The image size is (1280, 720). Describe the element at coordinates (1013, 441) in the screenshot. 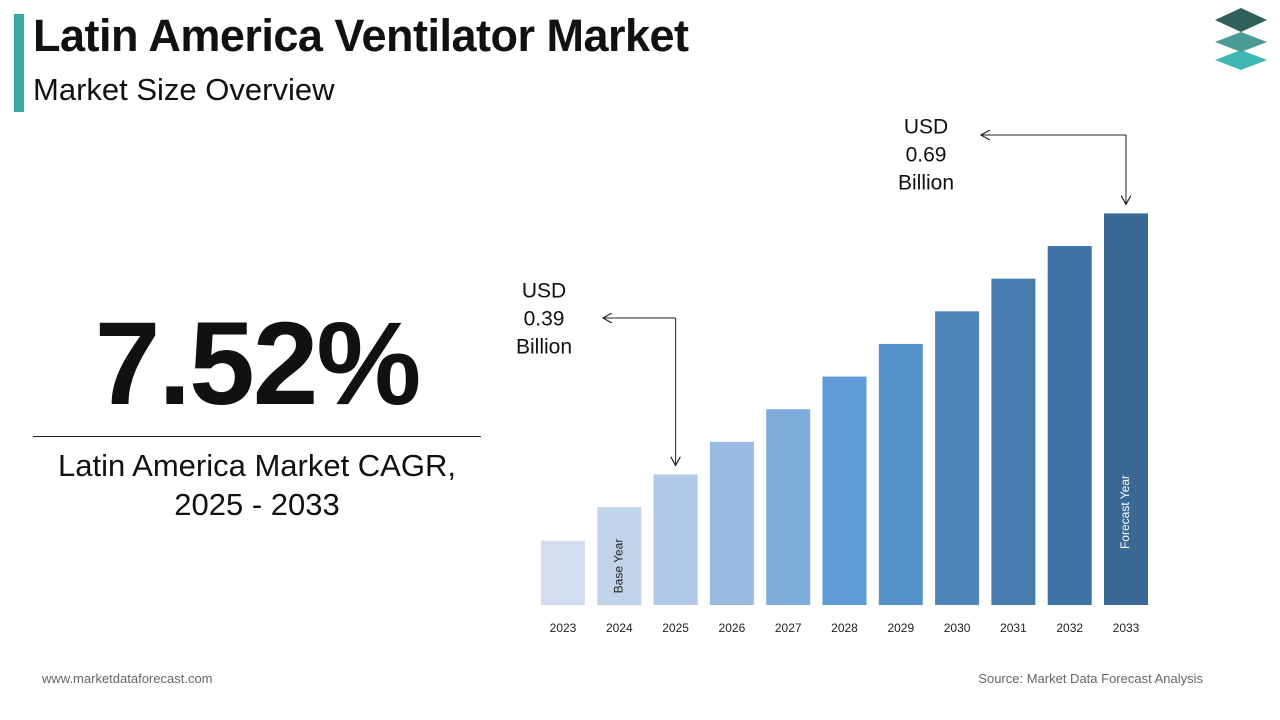

I see `bar-2031` at that location.